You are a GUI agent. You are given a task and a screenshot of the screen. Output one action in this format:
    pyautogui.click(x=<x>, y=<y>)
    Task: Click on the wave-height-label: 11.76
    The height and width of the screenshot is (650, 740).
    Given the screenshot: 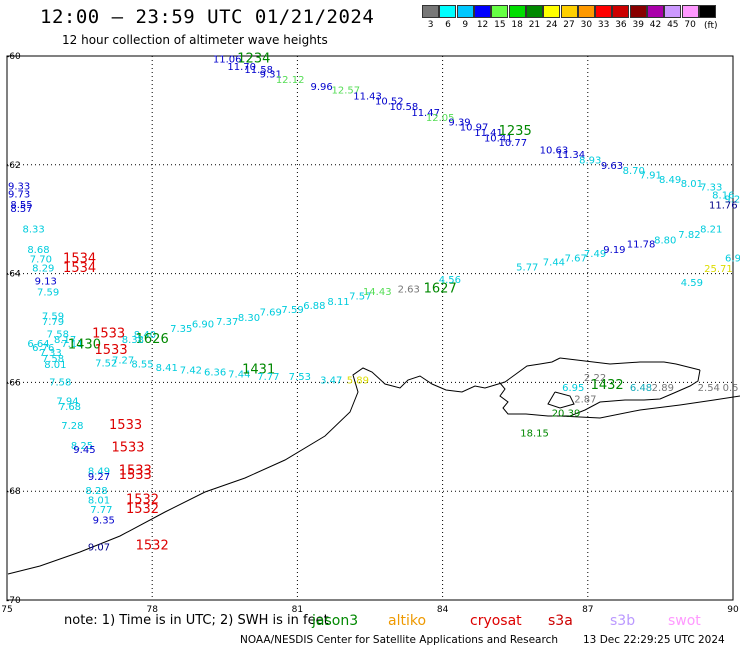 What is the action you would take?
    pyautogui.click(x=723, y=206)
    